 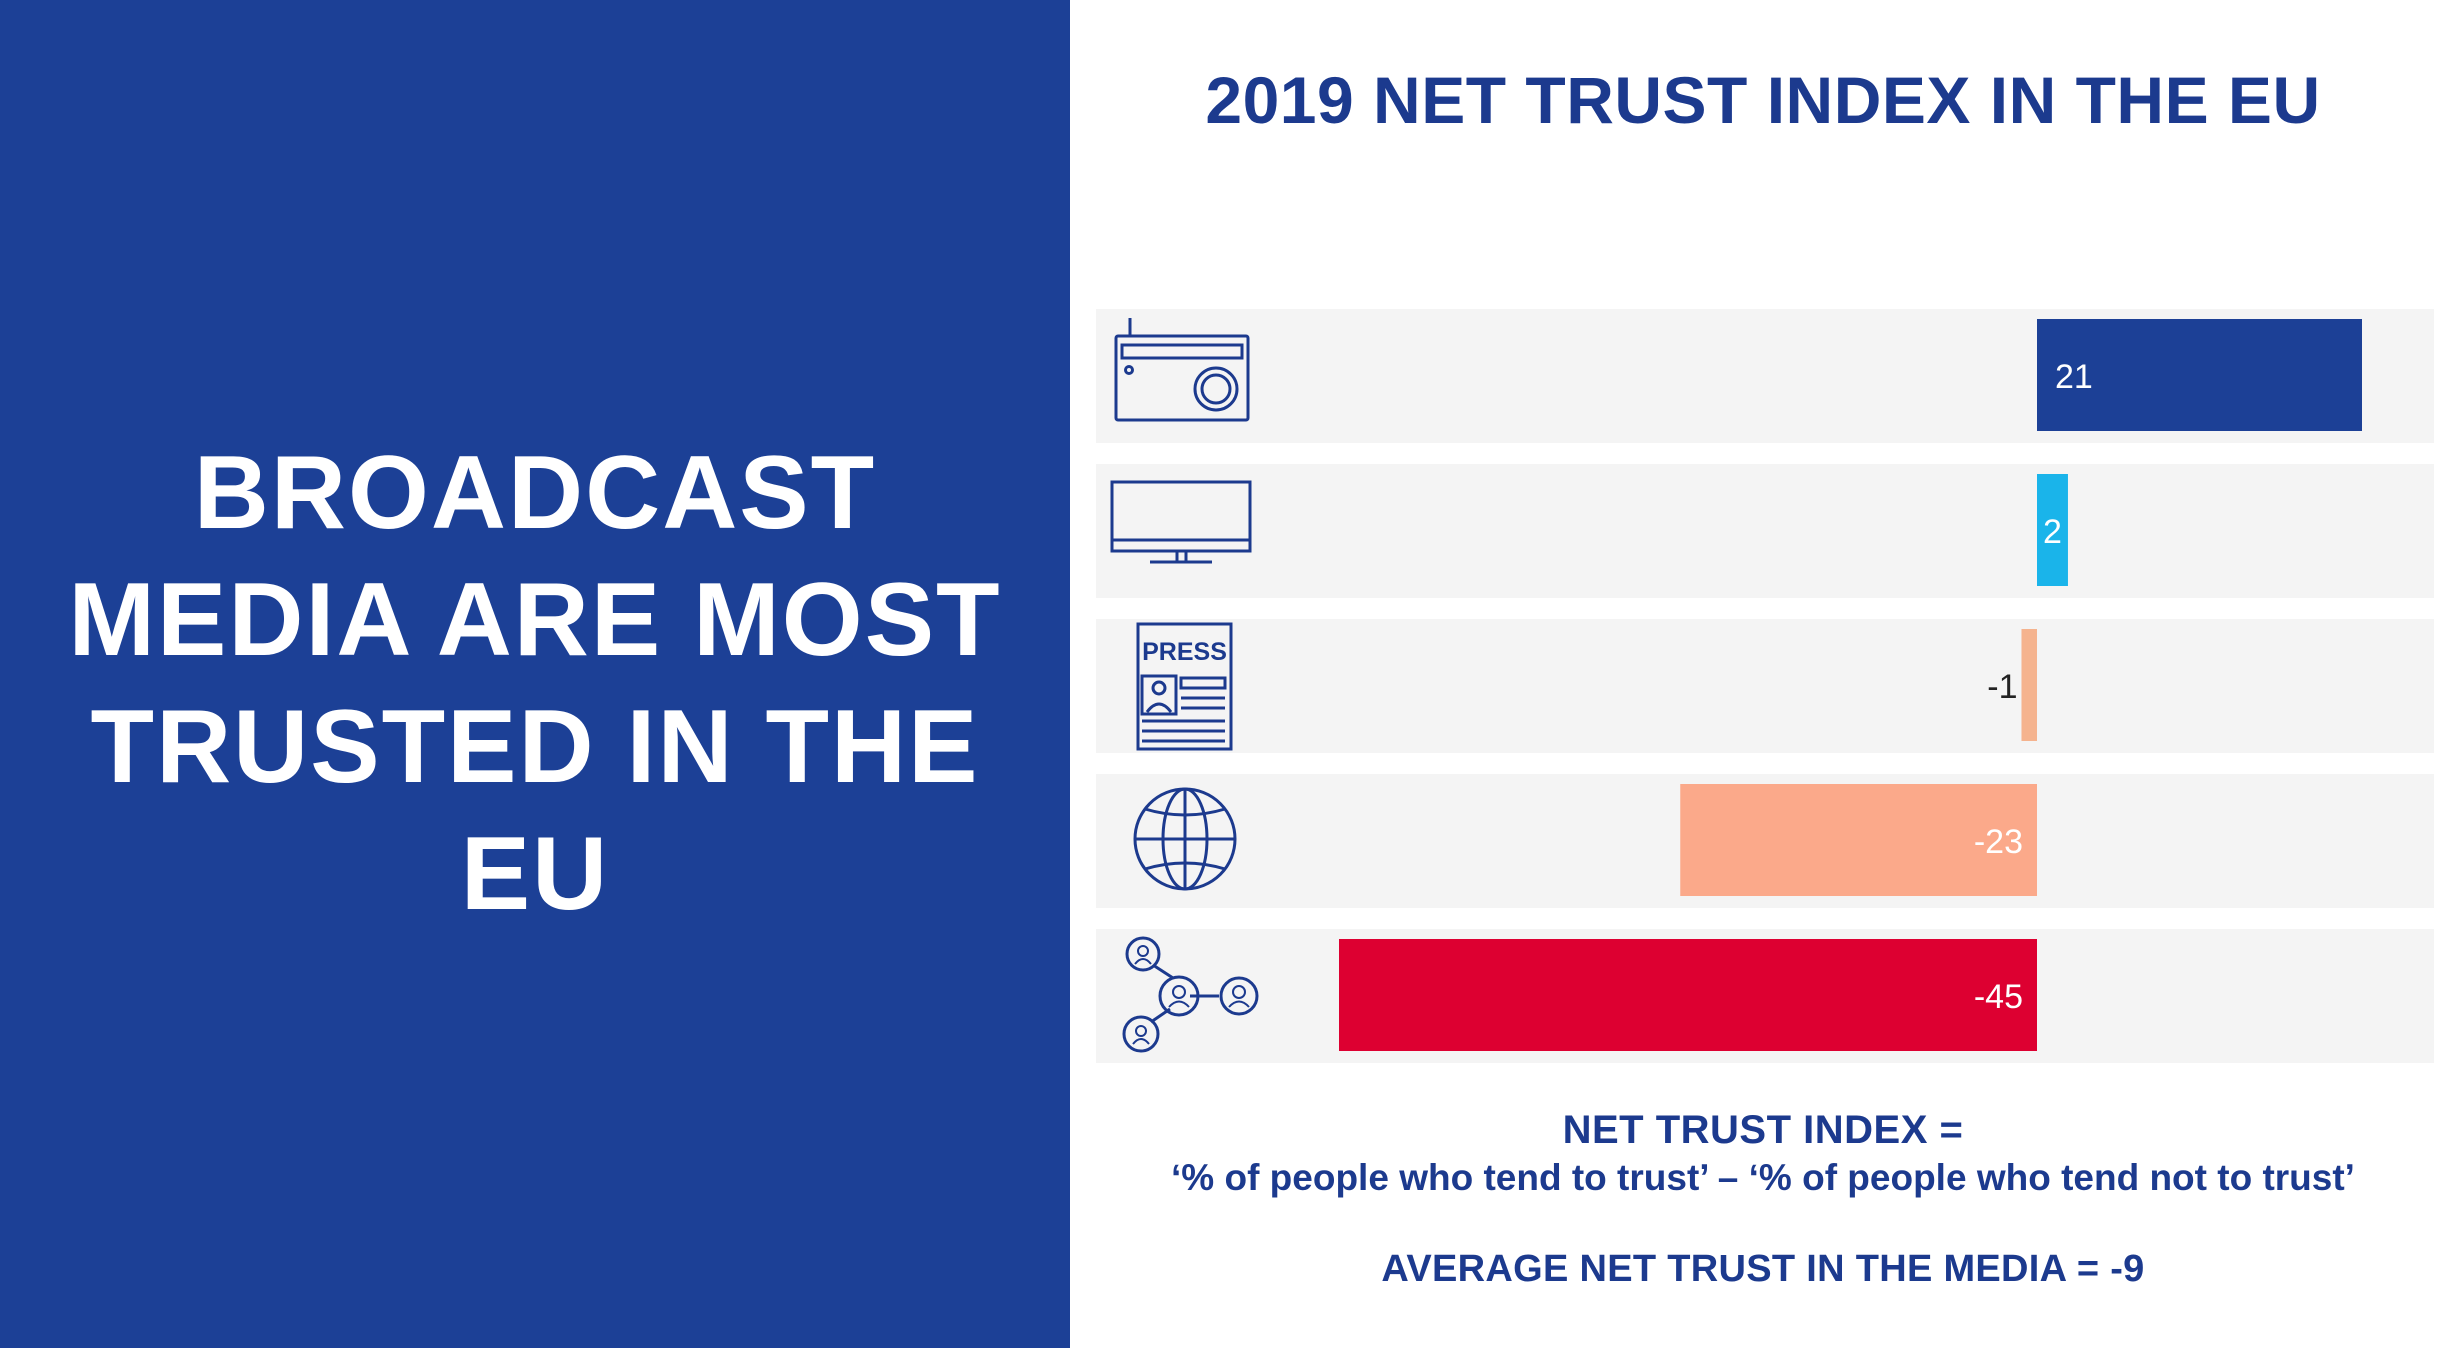 What do you see at coordinates (1763, 1269) in the screenshot?
I see `average-net-trust: AVERAGE NET TRUST IN THE MEDIA = -9` at bounding box center [1763, 1269].